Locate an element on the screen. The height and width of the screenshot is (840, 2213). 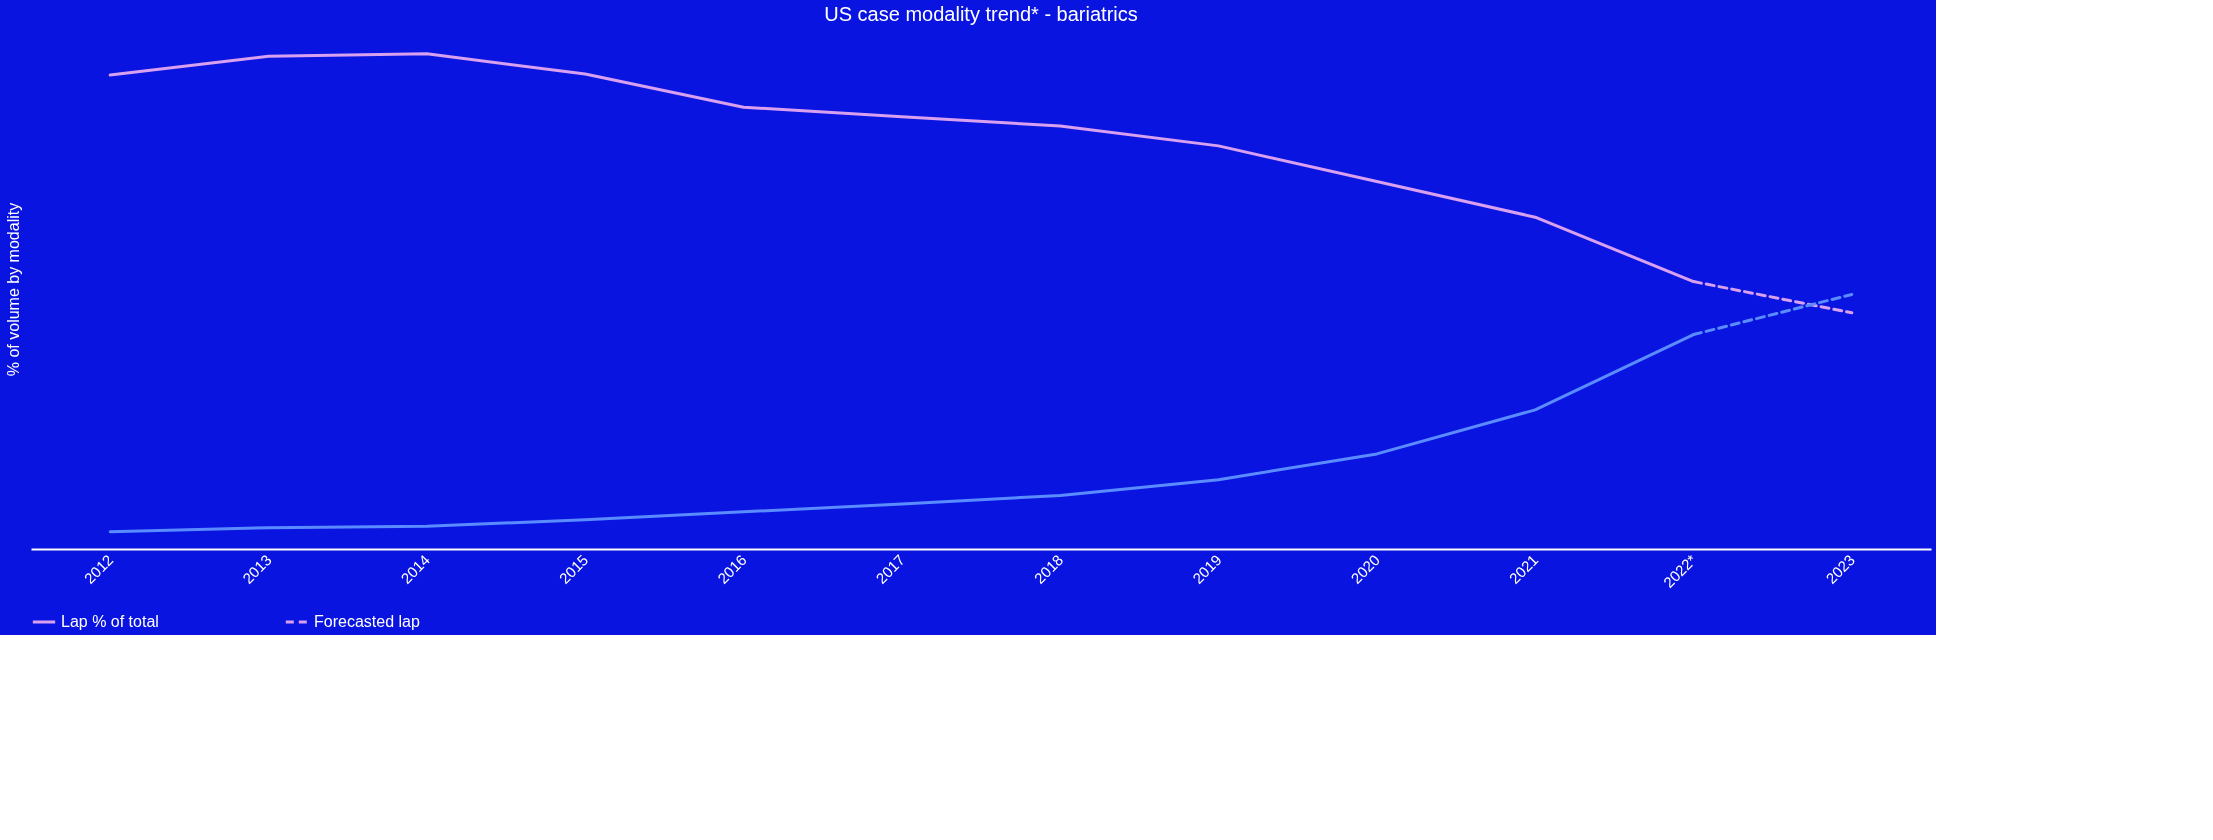
legend-label: Lap % of total is located at coordinates (110, 621).